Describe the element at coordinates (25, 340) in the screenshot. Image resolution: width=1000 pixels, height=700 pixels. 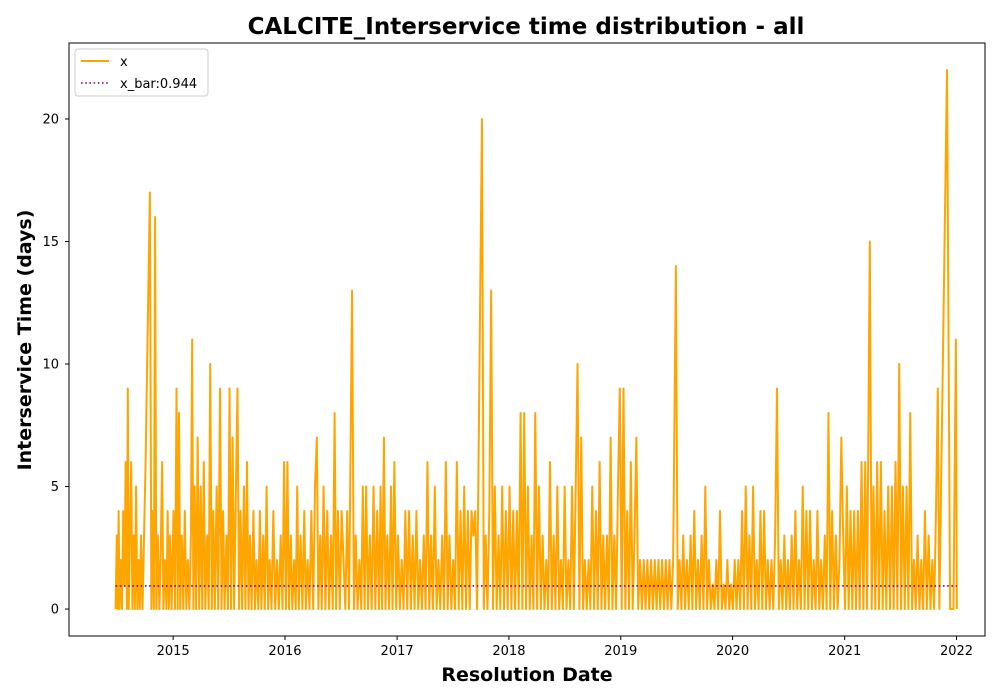
I see `y-axis-label: Interservice Time (days)` at that location.